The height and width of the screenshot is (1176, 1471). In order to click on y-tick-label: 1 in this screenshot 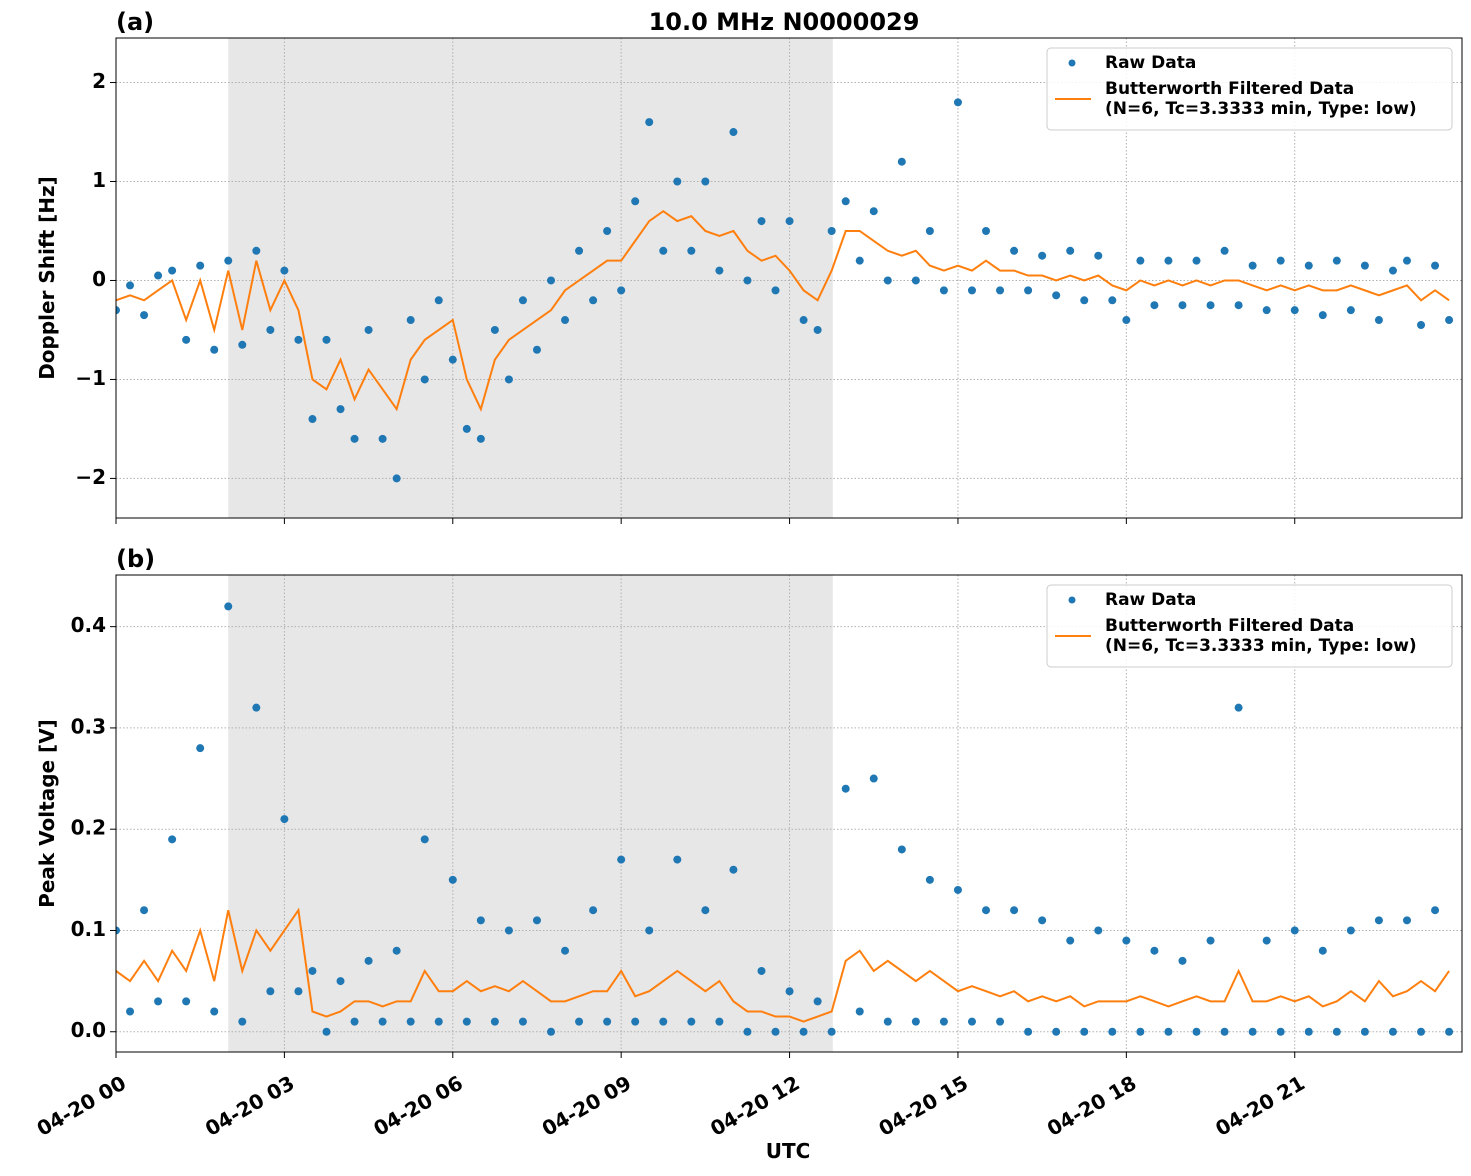, I will do `click(99, 180)`.